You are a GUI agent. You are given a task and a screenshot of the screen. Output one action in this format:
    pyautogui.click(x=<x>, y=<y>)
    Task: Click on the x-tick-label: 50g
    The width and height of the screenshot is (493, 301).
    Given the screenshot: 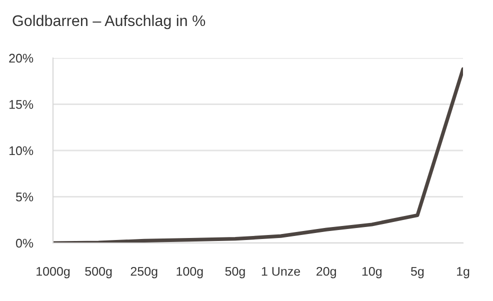 What is the action you would take?
    pyautogui.click(x=235, y=272)
    